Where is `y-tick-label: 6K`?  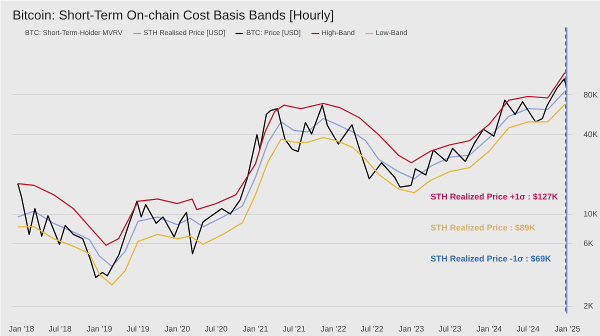 y-tick-label: 6K is located at coordinates (589, 243).